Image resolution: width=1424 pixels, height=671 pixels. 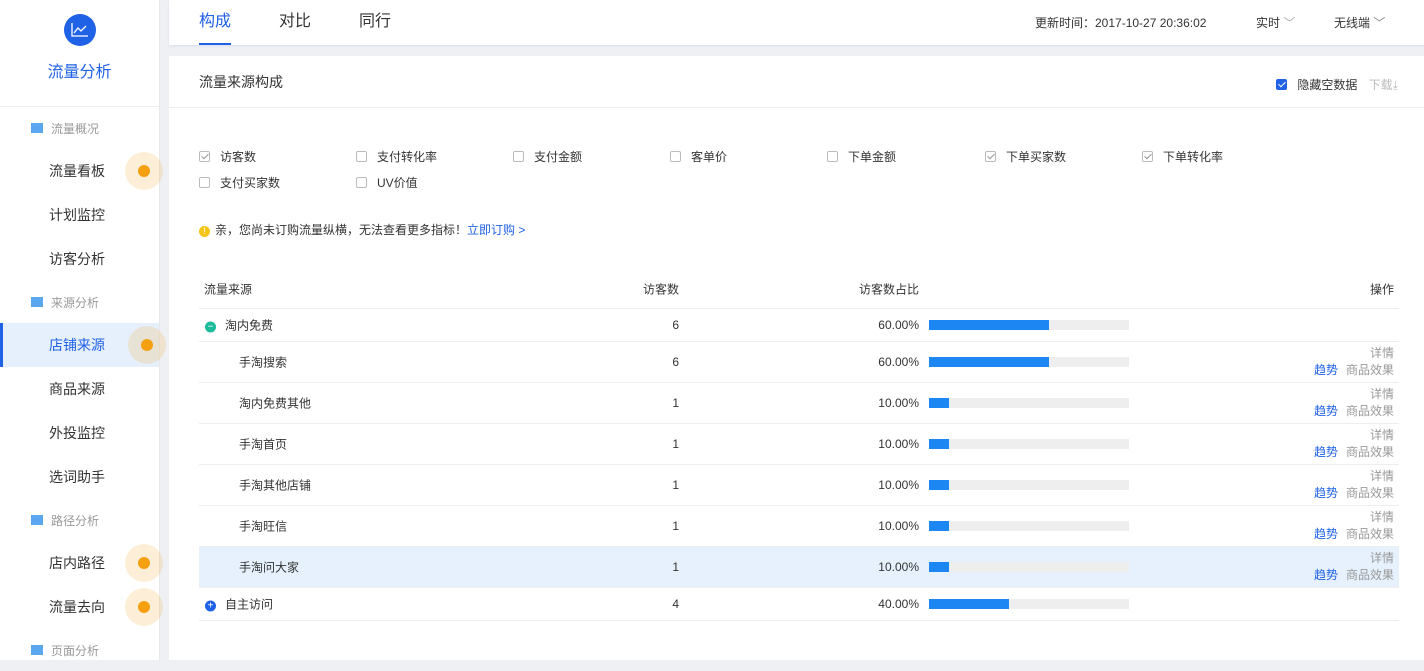 What do you see at coordinates (263, 444) in the screenshot?
I see `source-name: 手淘首页` at bounding box center [263, 444].